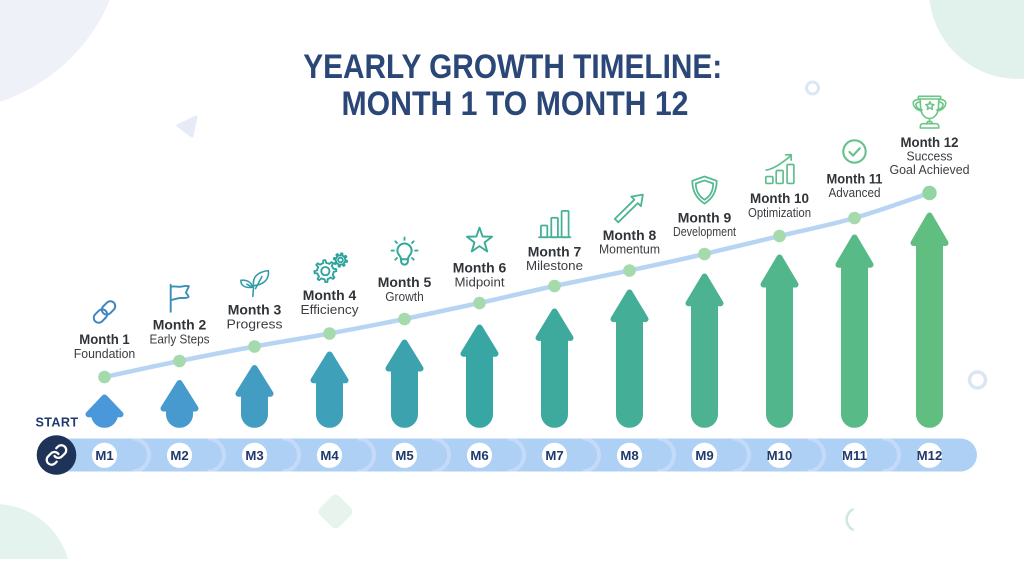 Image resolution: width=1024 pixels, height=564 pixels. What do you see at coordinates (105, 353) in the screenshot?
I see `svg-text: Foundation` at bounding box center [105, 353].